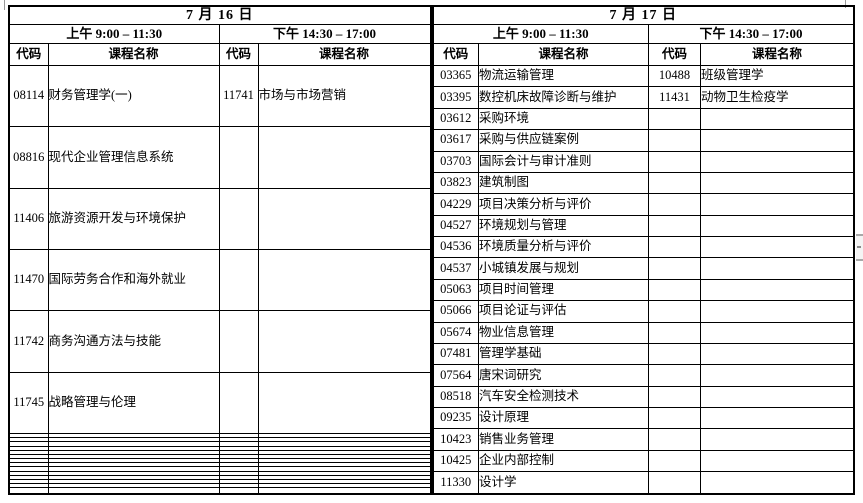 Image resolution: width=863 pixels, height=503 pixels. I want to click on course-code-cell: 05066, so click(455, 311).